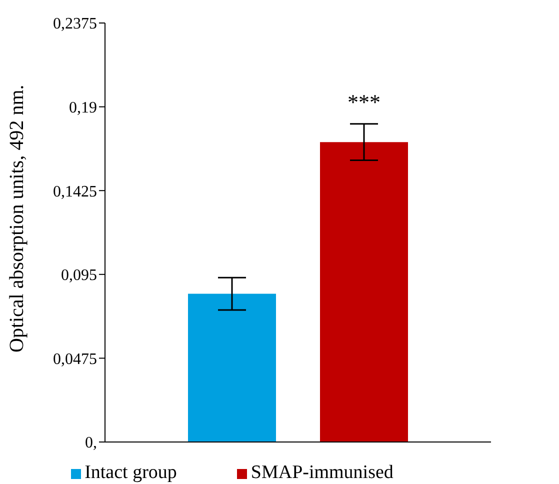 The image size is (559, 484). Describe the element at coordinates (79, 275) in the screenshot. I see `y-tick-label: 0,095` at that location.